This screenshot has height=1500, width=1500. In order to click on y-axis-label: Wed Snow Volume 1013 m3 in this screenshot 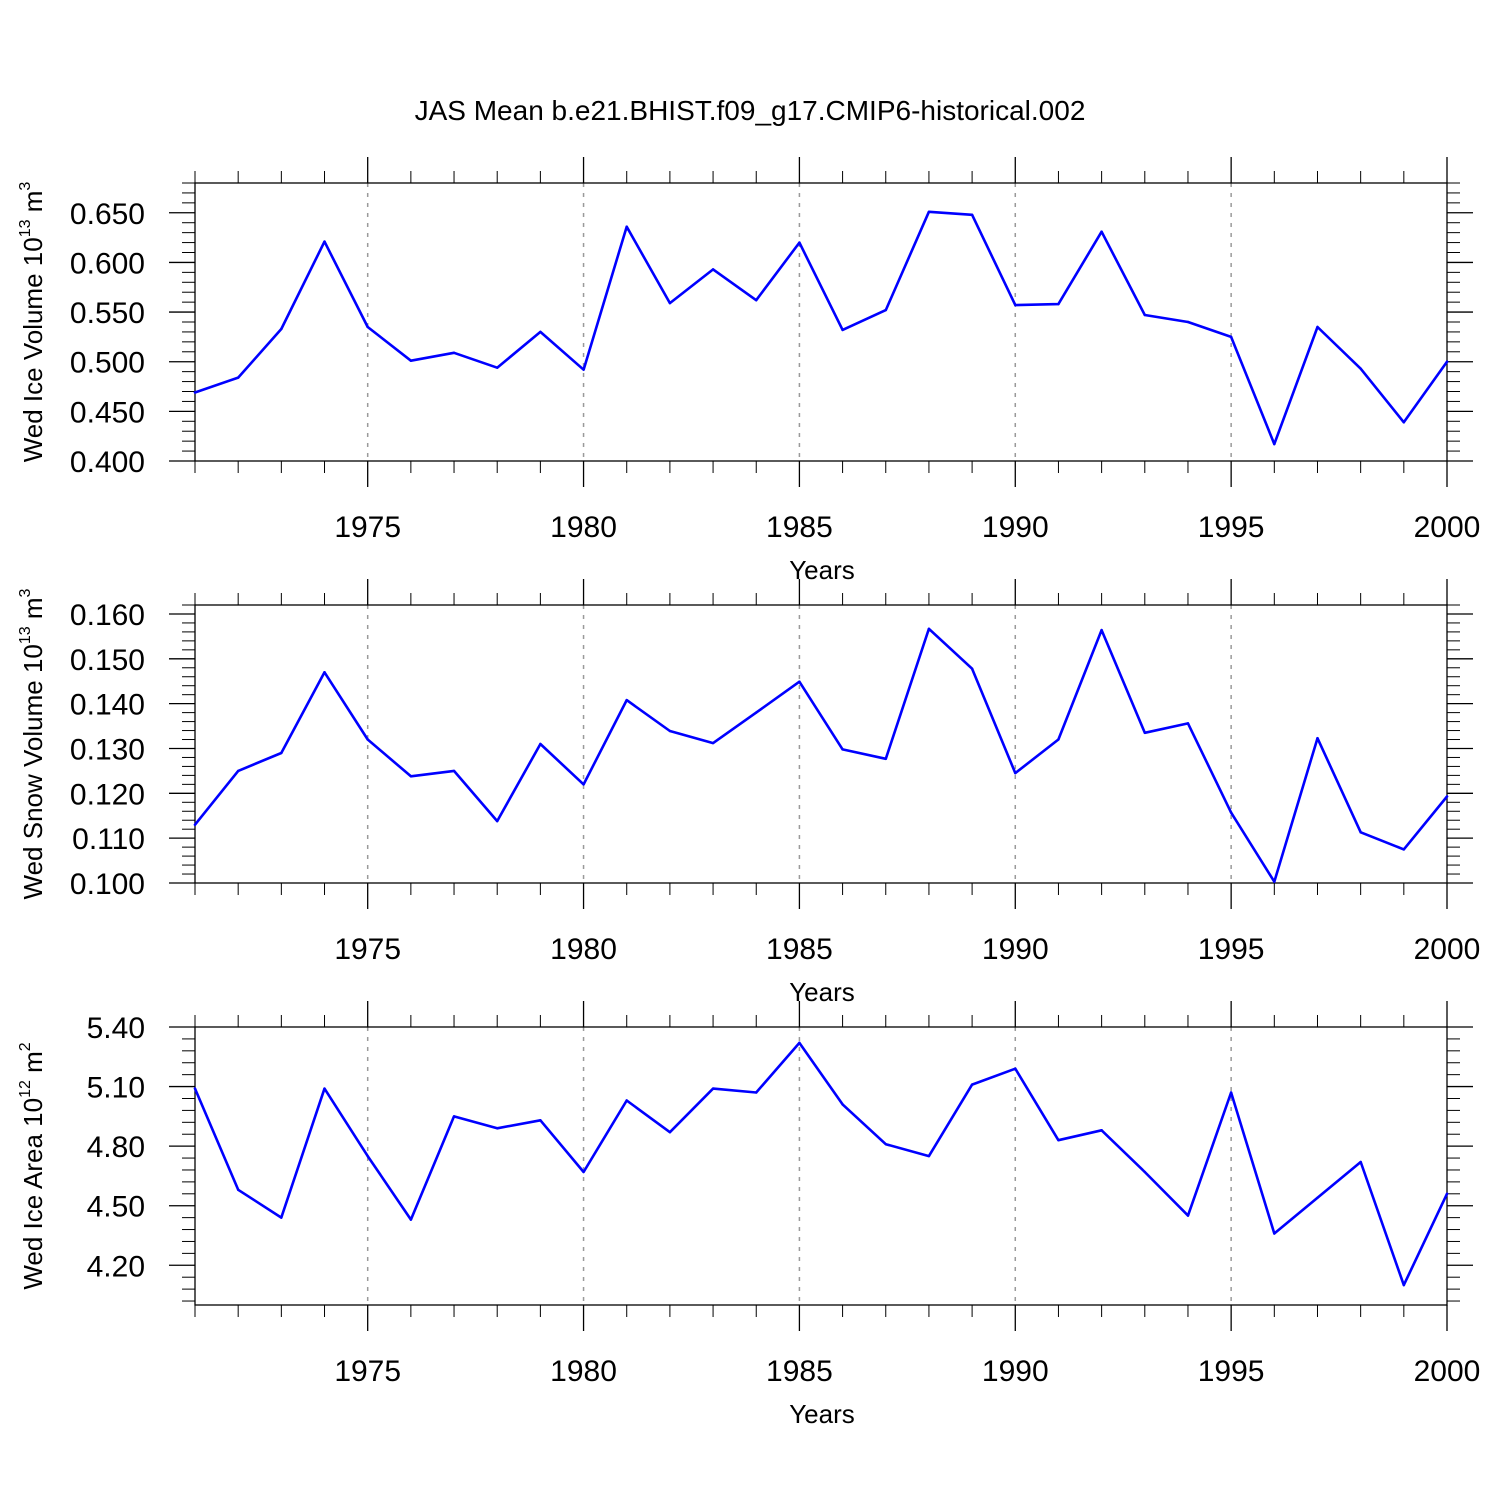, I will do `click(32, 743)`.